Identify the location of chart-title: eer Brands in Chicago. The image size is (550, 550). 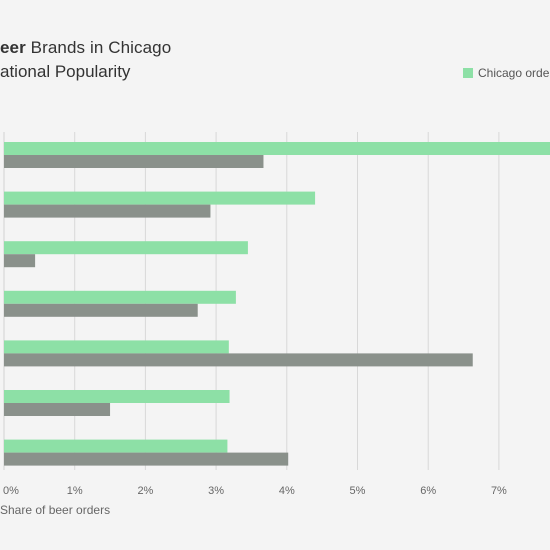
(85, 48).